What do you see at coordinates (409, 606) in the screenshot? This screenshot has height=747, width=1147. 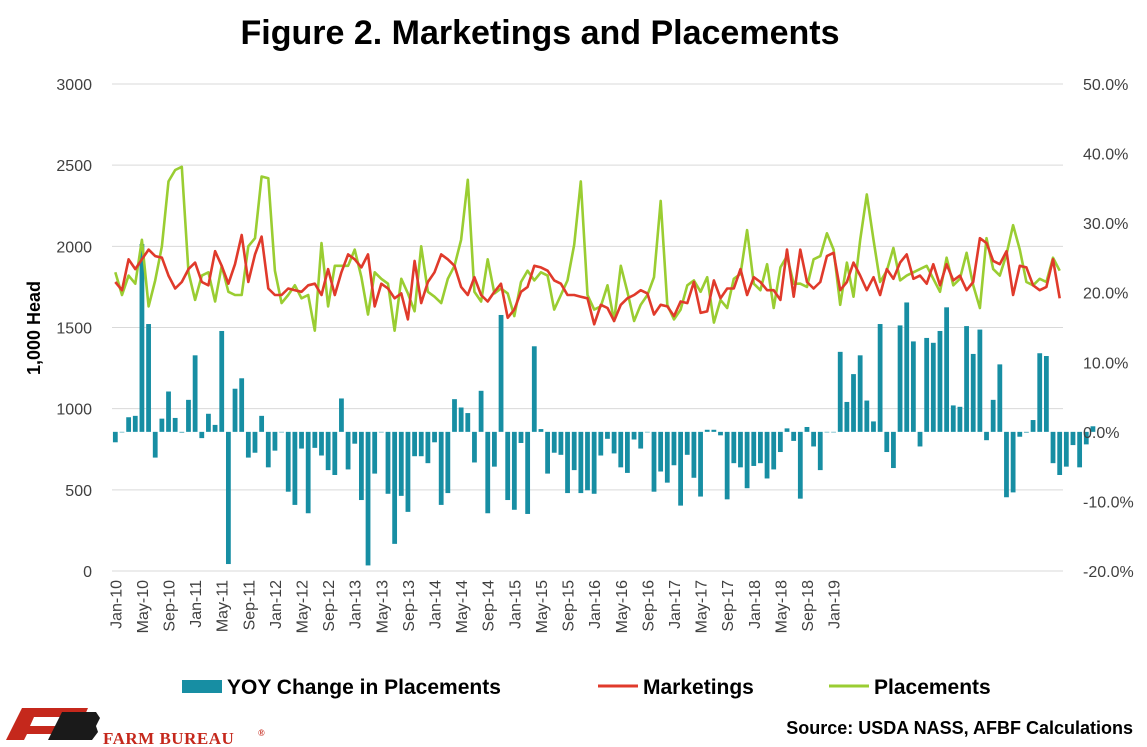 I see `x-tick-label: Sep-13` at bounding box center [409, 606].